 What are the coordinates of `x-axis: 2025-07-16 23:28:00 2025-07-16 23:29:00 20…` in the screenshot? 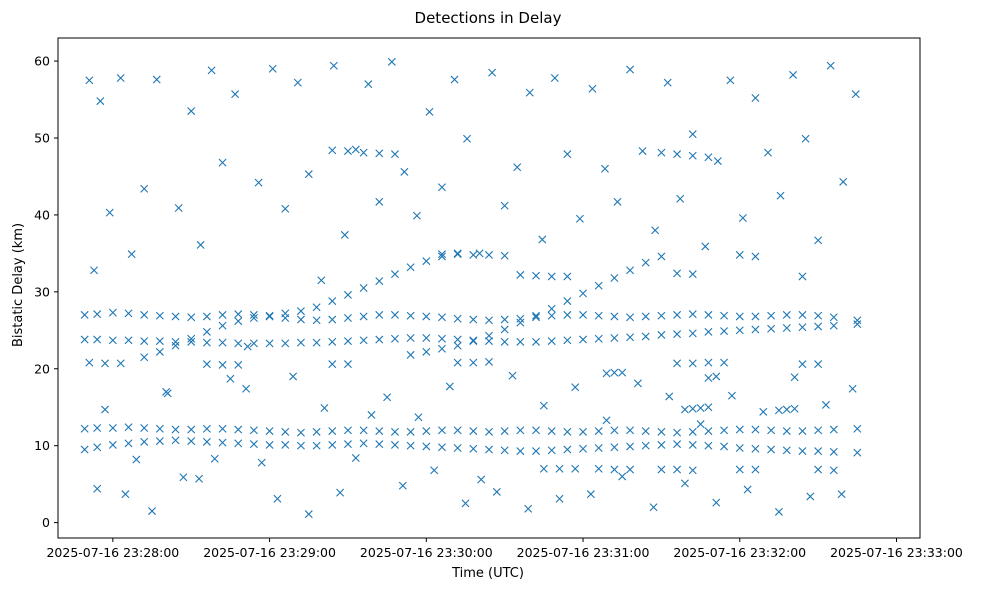 It's located at (504, 549).